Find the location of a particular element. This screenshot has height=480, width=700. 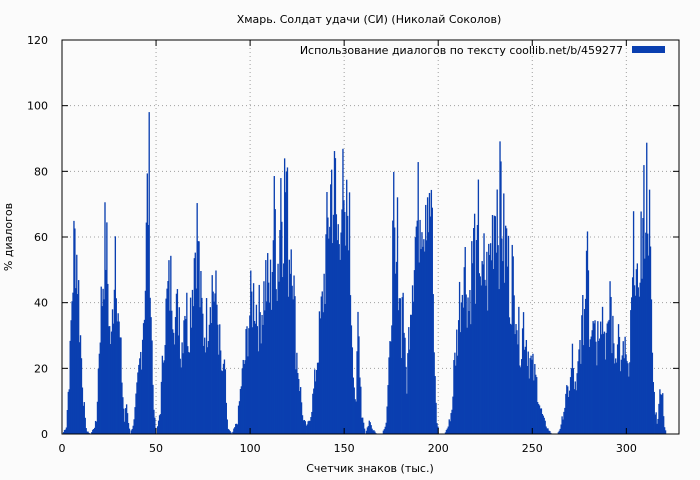

x-tick-label: 100 is located at coordinates (250, 448).